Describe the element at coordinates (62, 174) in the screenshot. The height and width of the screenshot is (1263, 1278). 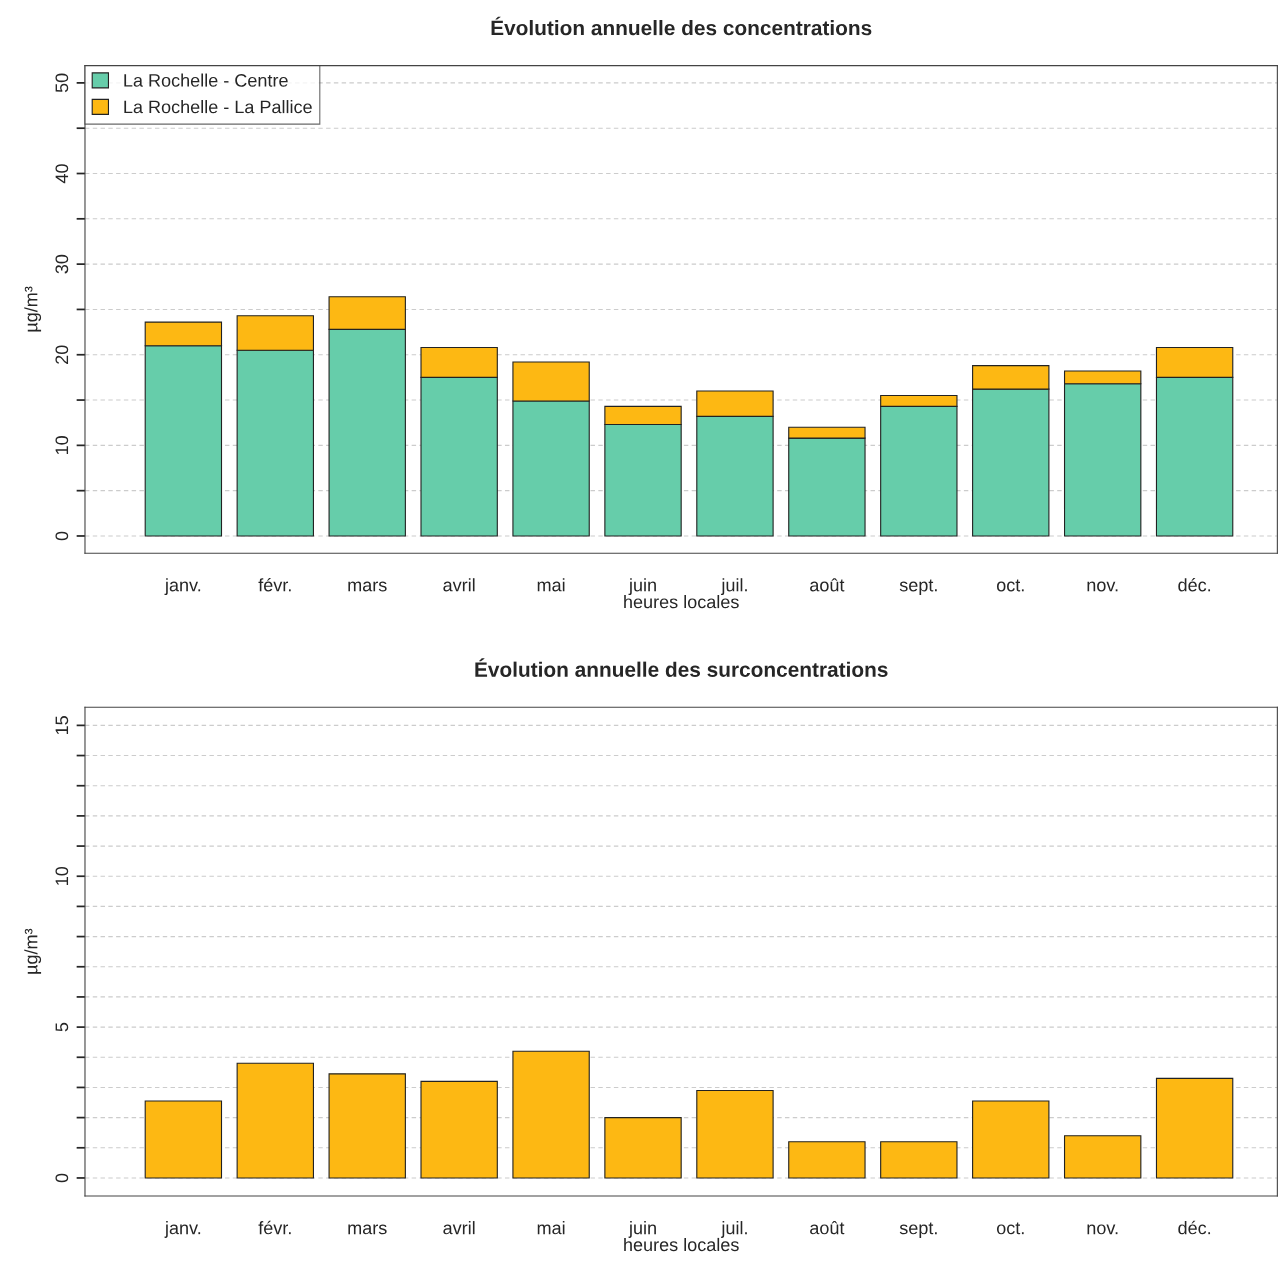
I see `y-tick-label: 40` at that location.